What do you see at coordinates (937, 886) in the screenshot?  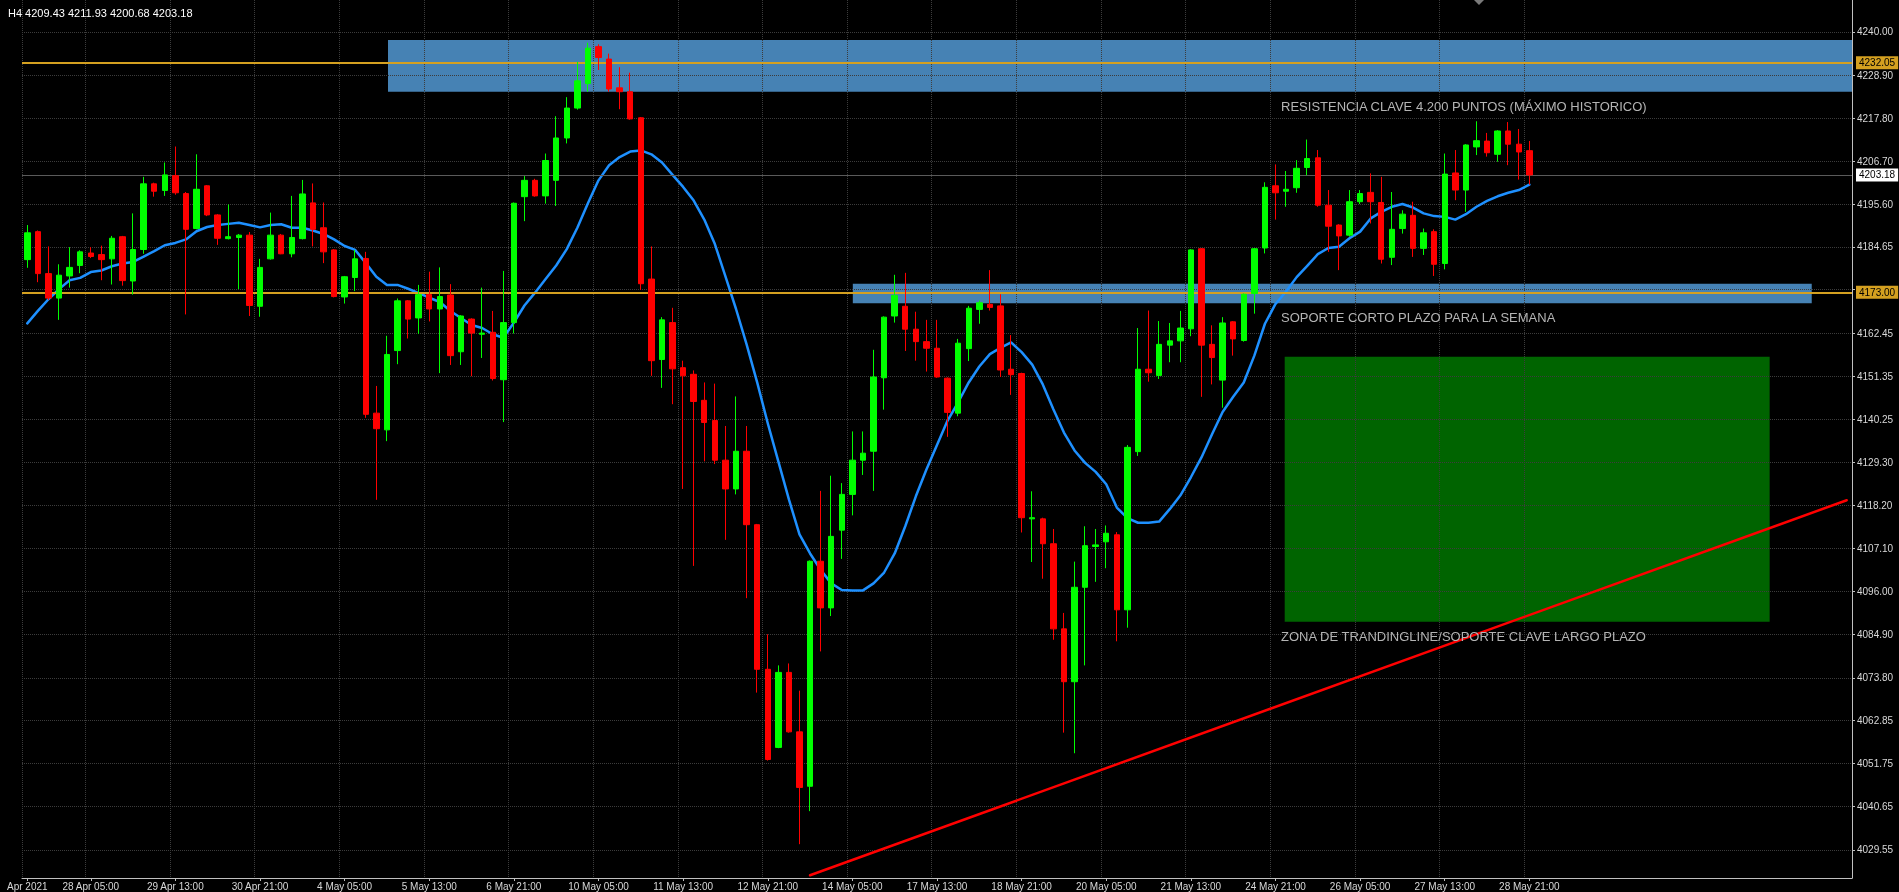 I see `x-tick-label: 17 May 13:00` at bounding box center [937, 886].